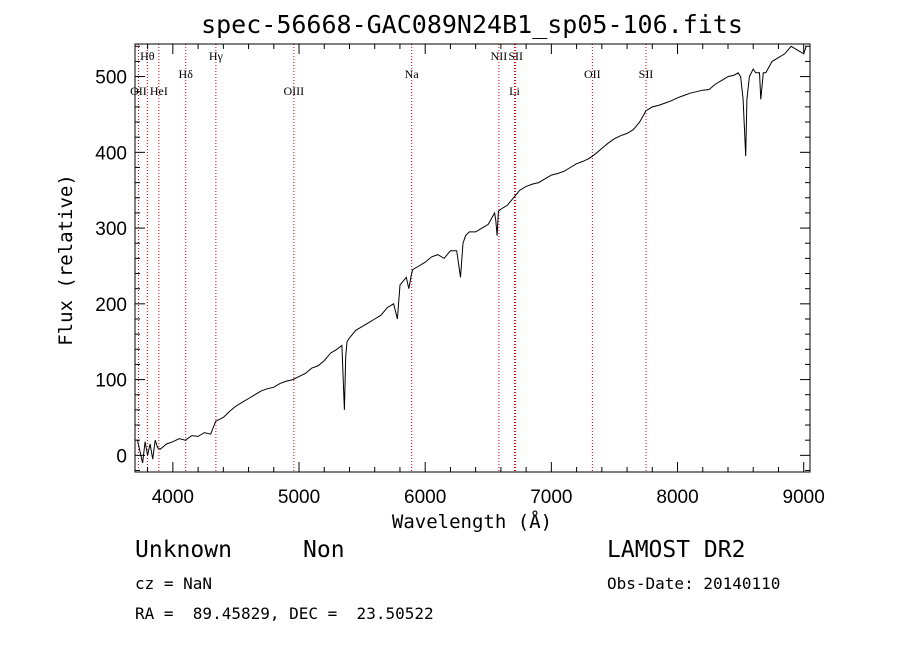  Describe the element at coordinates (216, 56) in the screenshot. I see `spectral-line-label: Hγ` at that location.